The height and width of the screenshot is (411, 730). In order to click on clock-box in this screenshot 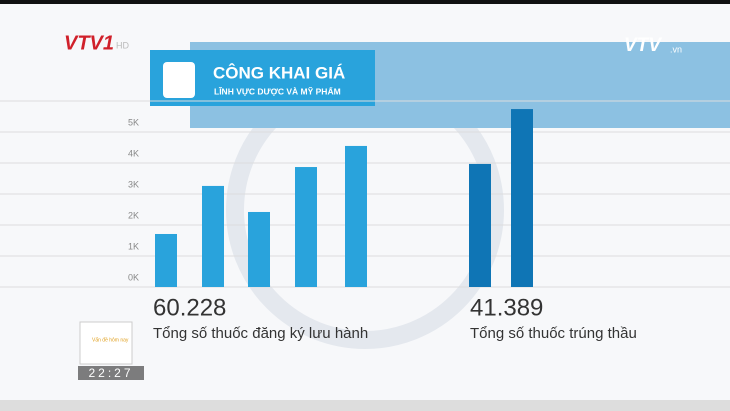, I will do `click(111, 373)`.